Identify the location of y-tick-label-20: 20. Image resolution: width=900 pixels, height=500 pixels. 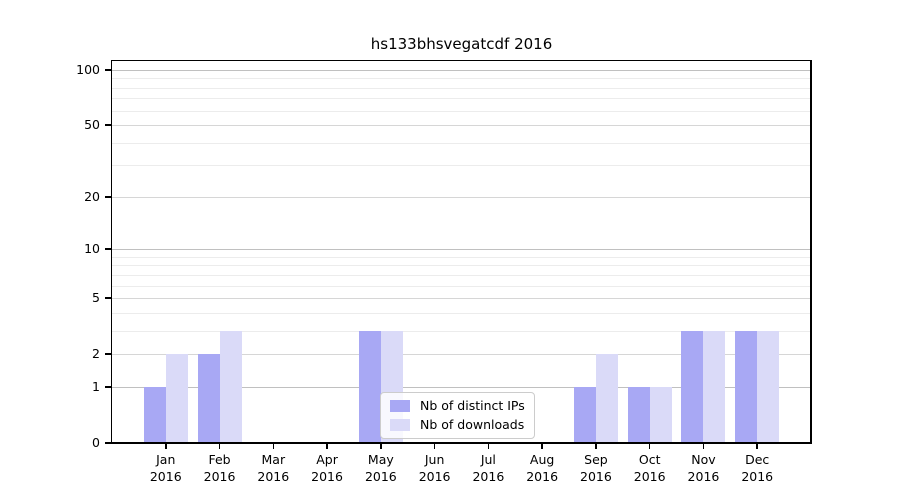
(92, 196).